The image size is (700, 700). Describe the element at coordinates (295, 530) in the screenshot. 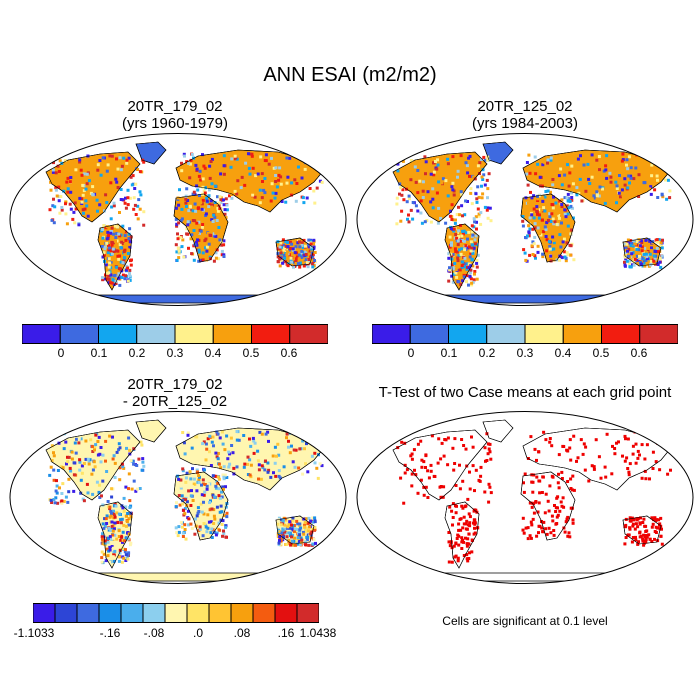

I see `coastline-australia` at that location.